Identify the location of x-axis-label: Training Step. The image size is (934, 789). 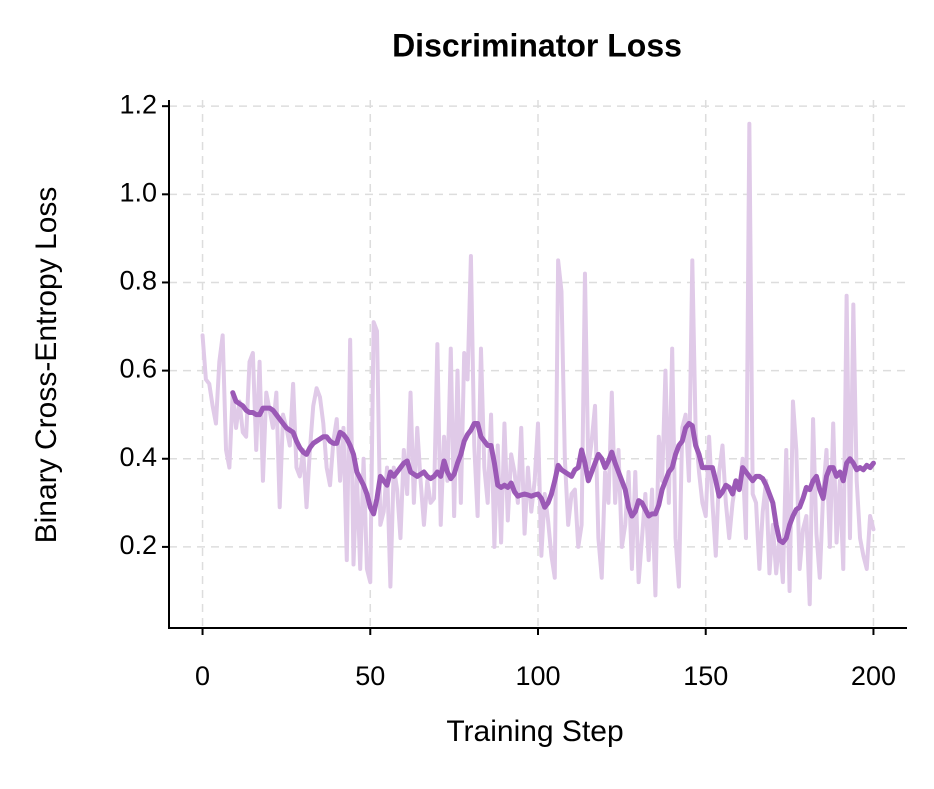
(534, 731).